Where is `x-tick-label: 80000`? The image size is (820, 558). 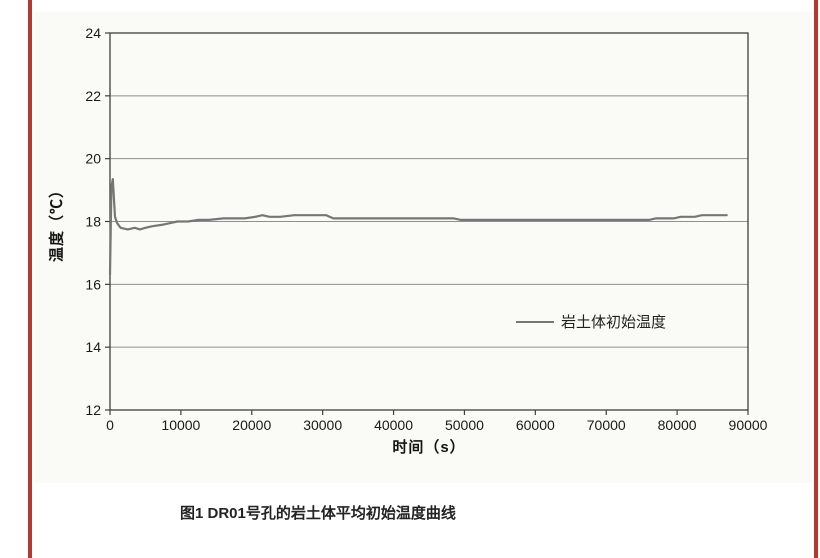
x-tick-label: 80000 is located at coordinates (677, 425).